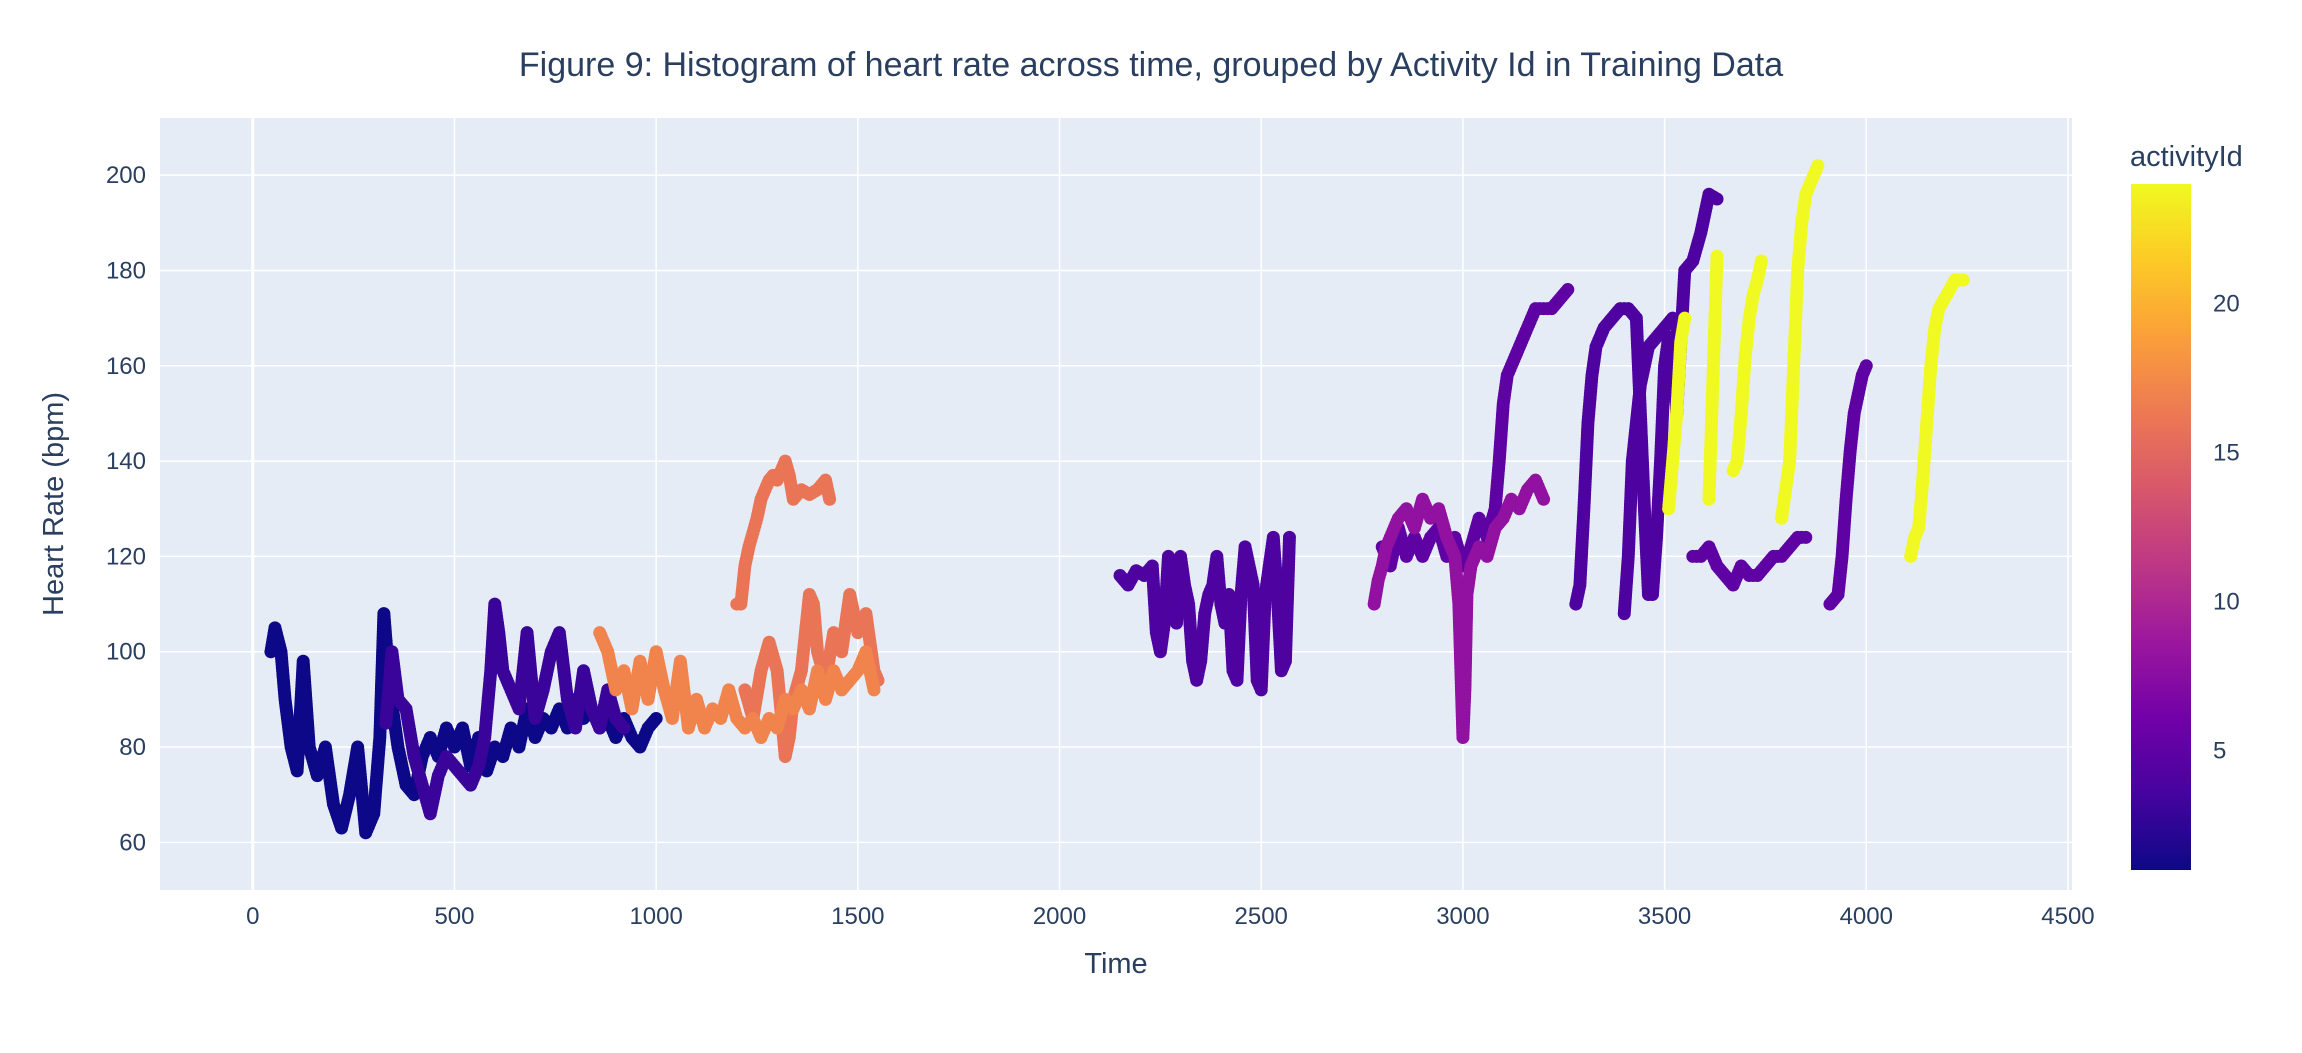 This screenshot has width=2302, height=1053. What do you see at coordinates (132, 747) in the screenshot?
I see `y-tick-label: 80` at bounding box center [132, 747].